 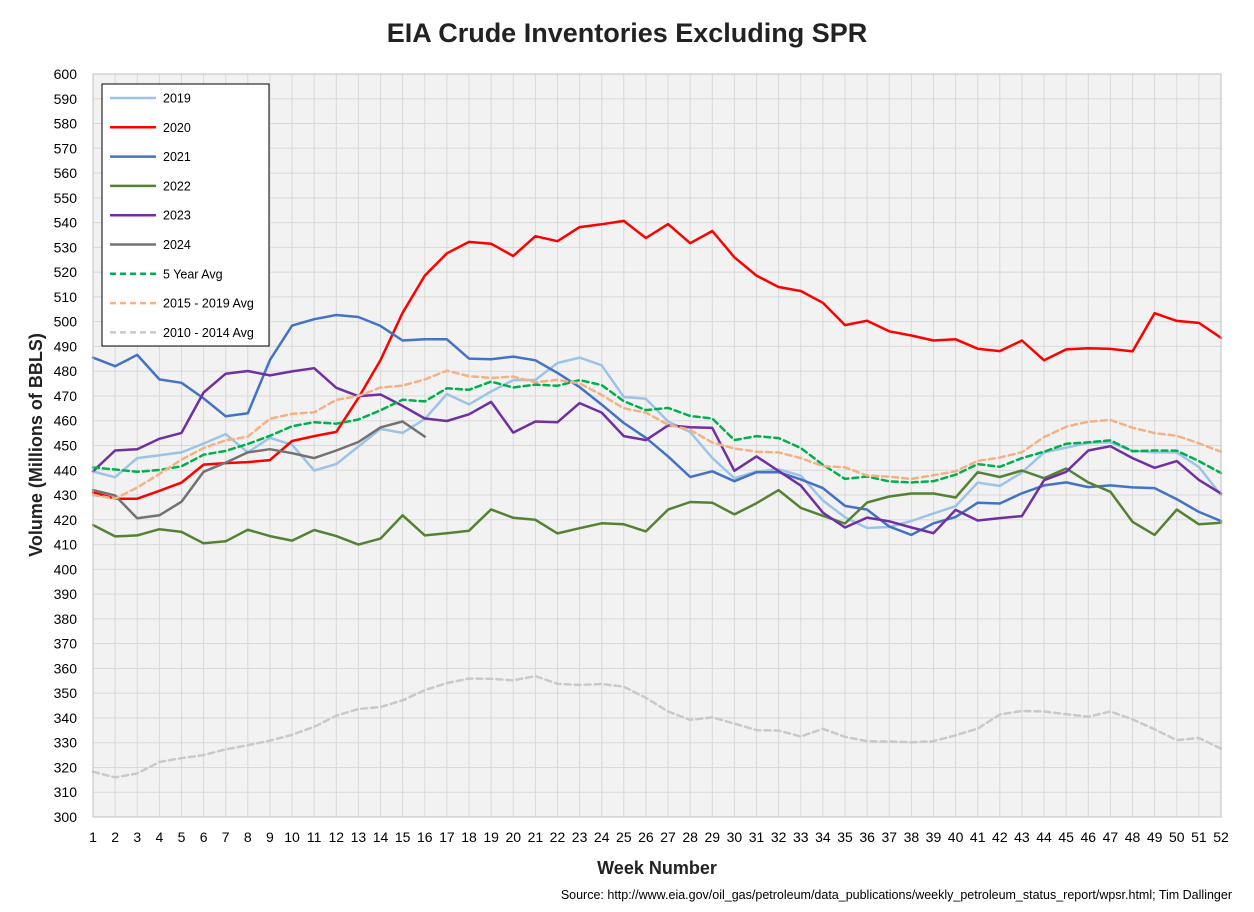 What do you see at coordinates (403, 837) in the screenshot?
I see `x-tick-label: 15` at bounding box center [403, 837].